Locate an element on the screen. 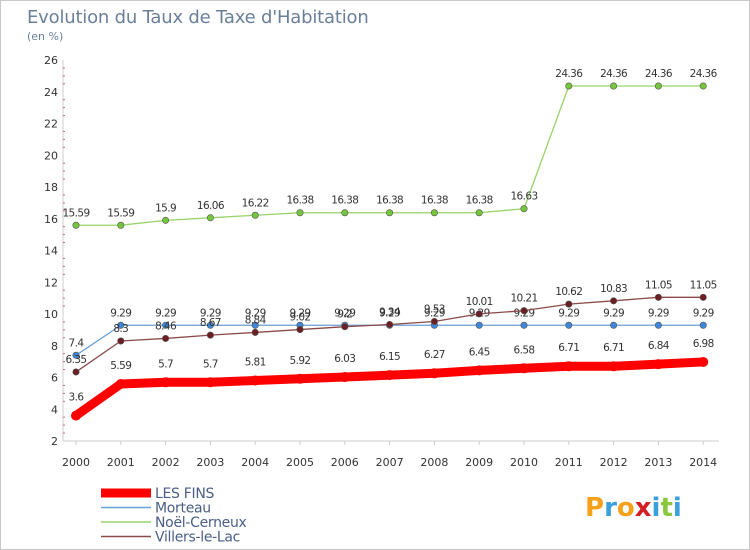 Image resolution: width=750 pixels, height=550 pixels. data-label: 6.98 is located at coordinates (703, 344).